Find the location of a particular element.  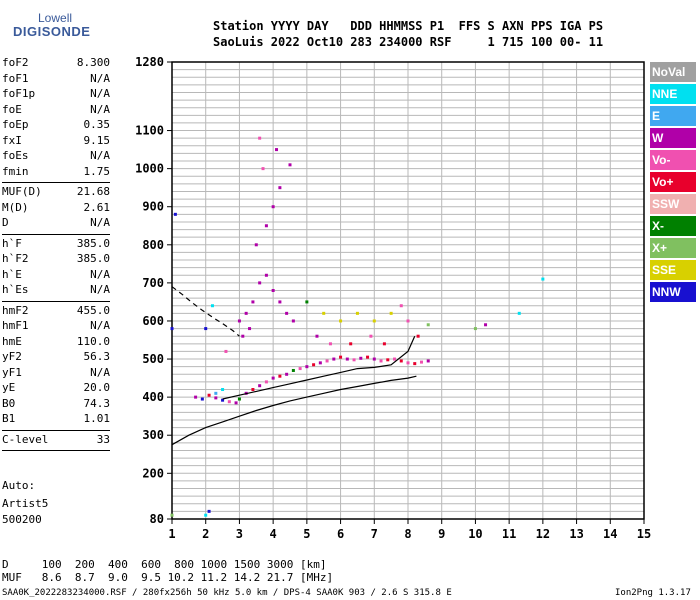

param-value: 56.3 is located at coordinates (97, 356).